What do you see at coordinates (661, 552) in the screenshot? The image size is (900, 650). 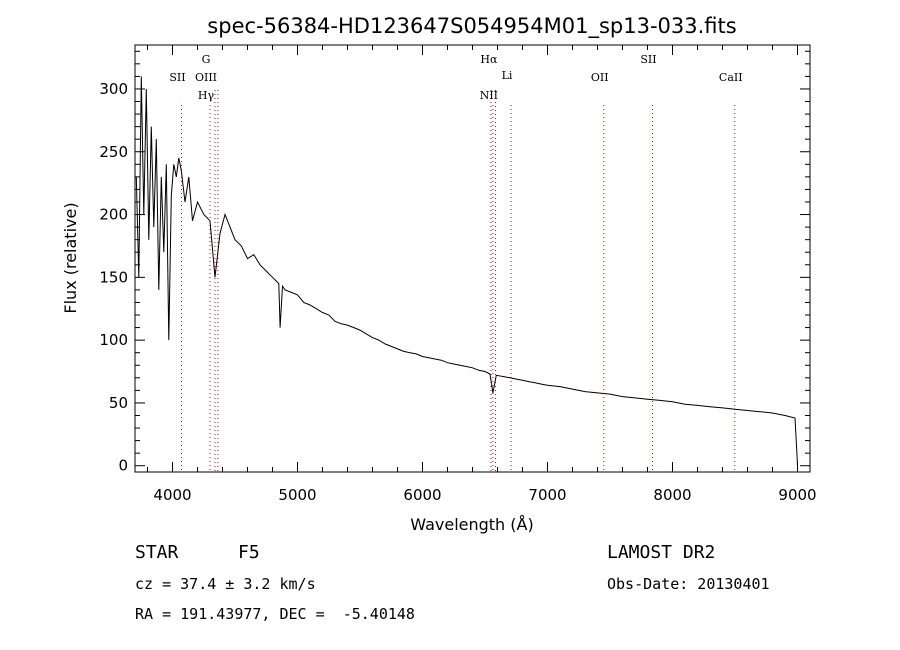 I see `survey-release: LAMOST DR2` at bounding box center [661, 552].